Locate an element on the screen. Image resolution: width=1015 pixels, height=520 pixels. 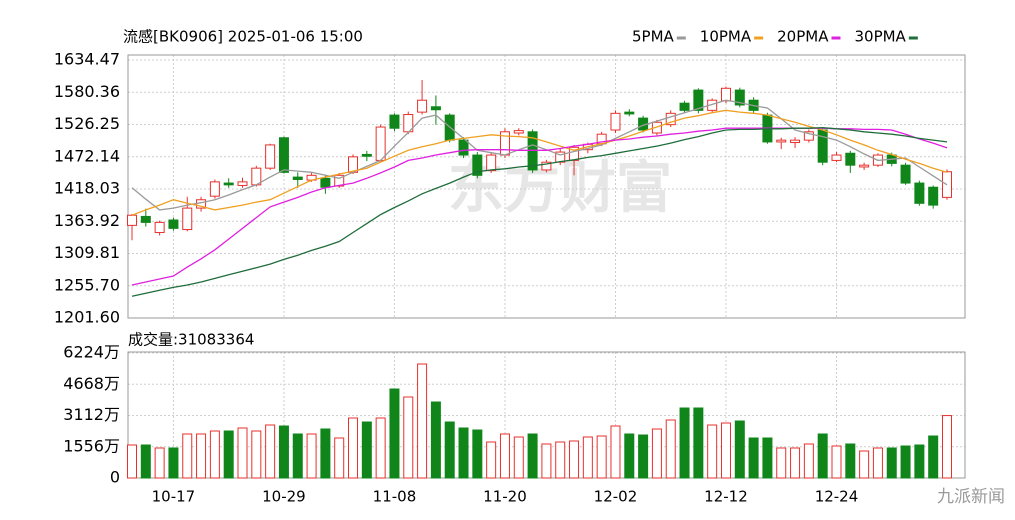
y-tick-label: 3112万 is located at coordinates (91, 414).